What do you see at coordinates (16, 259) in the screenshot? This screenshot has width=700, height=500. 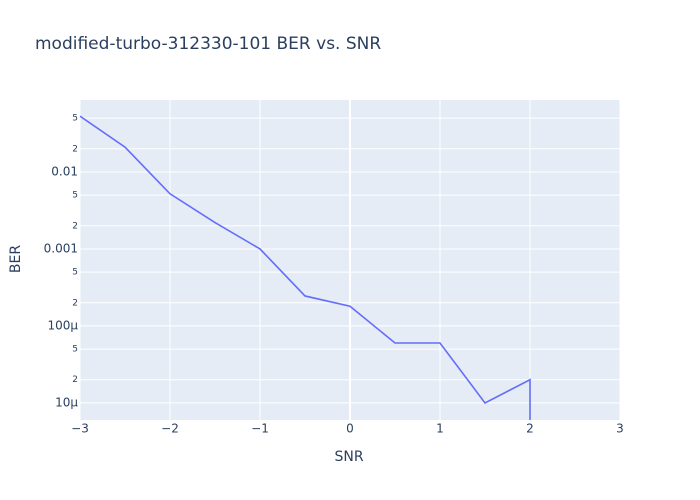 I see `y-axis-title: BER` at bounding box center [16, 259].